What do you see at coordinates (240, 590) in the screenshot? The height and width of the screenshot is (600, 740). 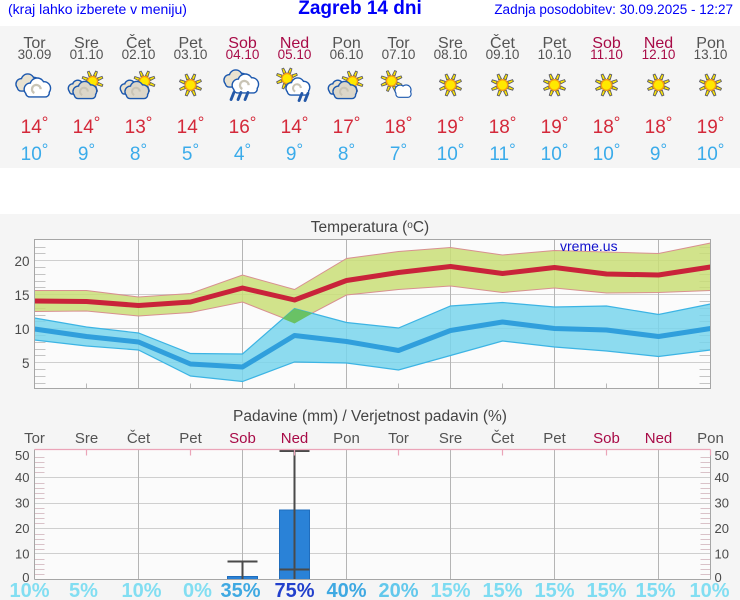 I see `svg-text: 35%` at bounding box center [240, 590].